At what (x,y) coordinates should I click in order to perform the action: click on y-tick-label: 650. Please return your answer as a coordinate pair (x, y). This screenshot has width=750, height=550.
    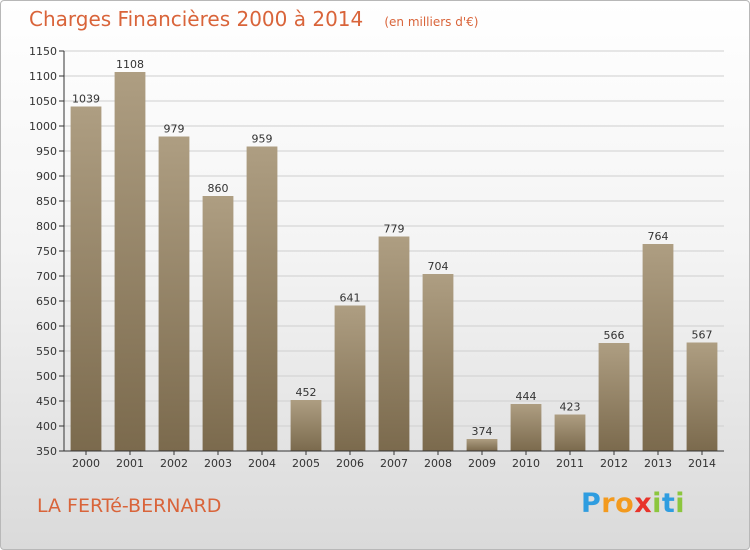
    Looking at the image, I should click on (46, 301).